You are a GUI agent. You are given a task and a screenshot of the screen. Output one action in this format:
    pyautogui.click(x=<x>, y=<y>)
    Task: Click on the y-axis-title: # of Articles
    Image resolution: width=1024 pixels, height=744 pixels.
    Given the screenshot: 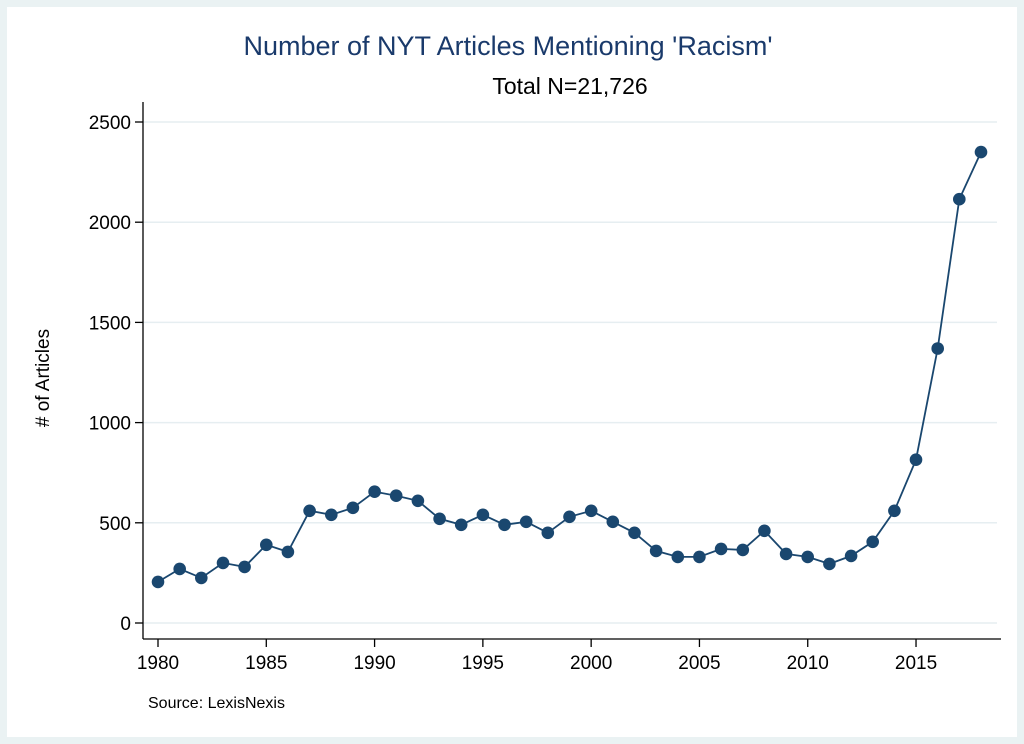 What is the action you would take?
    pyautogui.click(x=43, y=378)
    